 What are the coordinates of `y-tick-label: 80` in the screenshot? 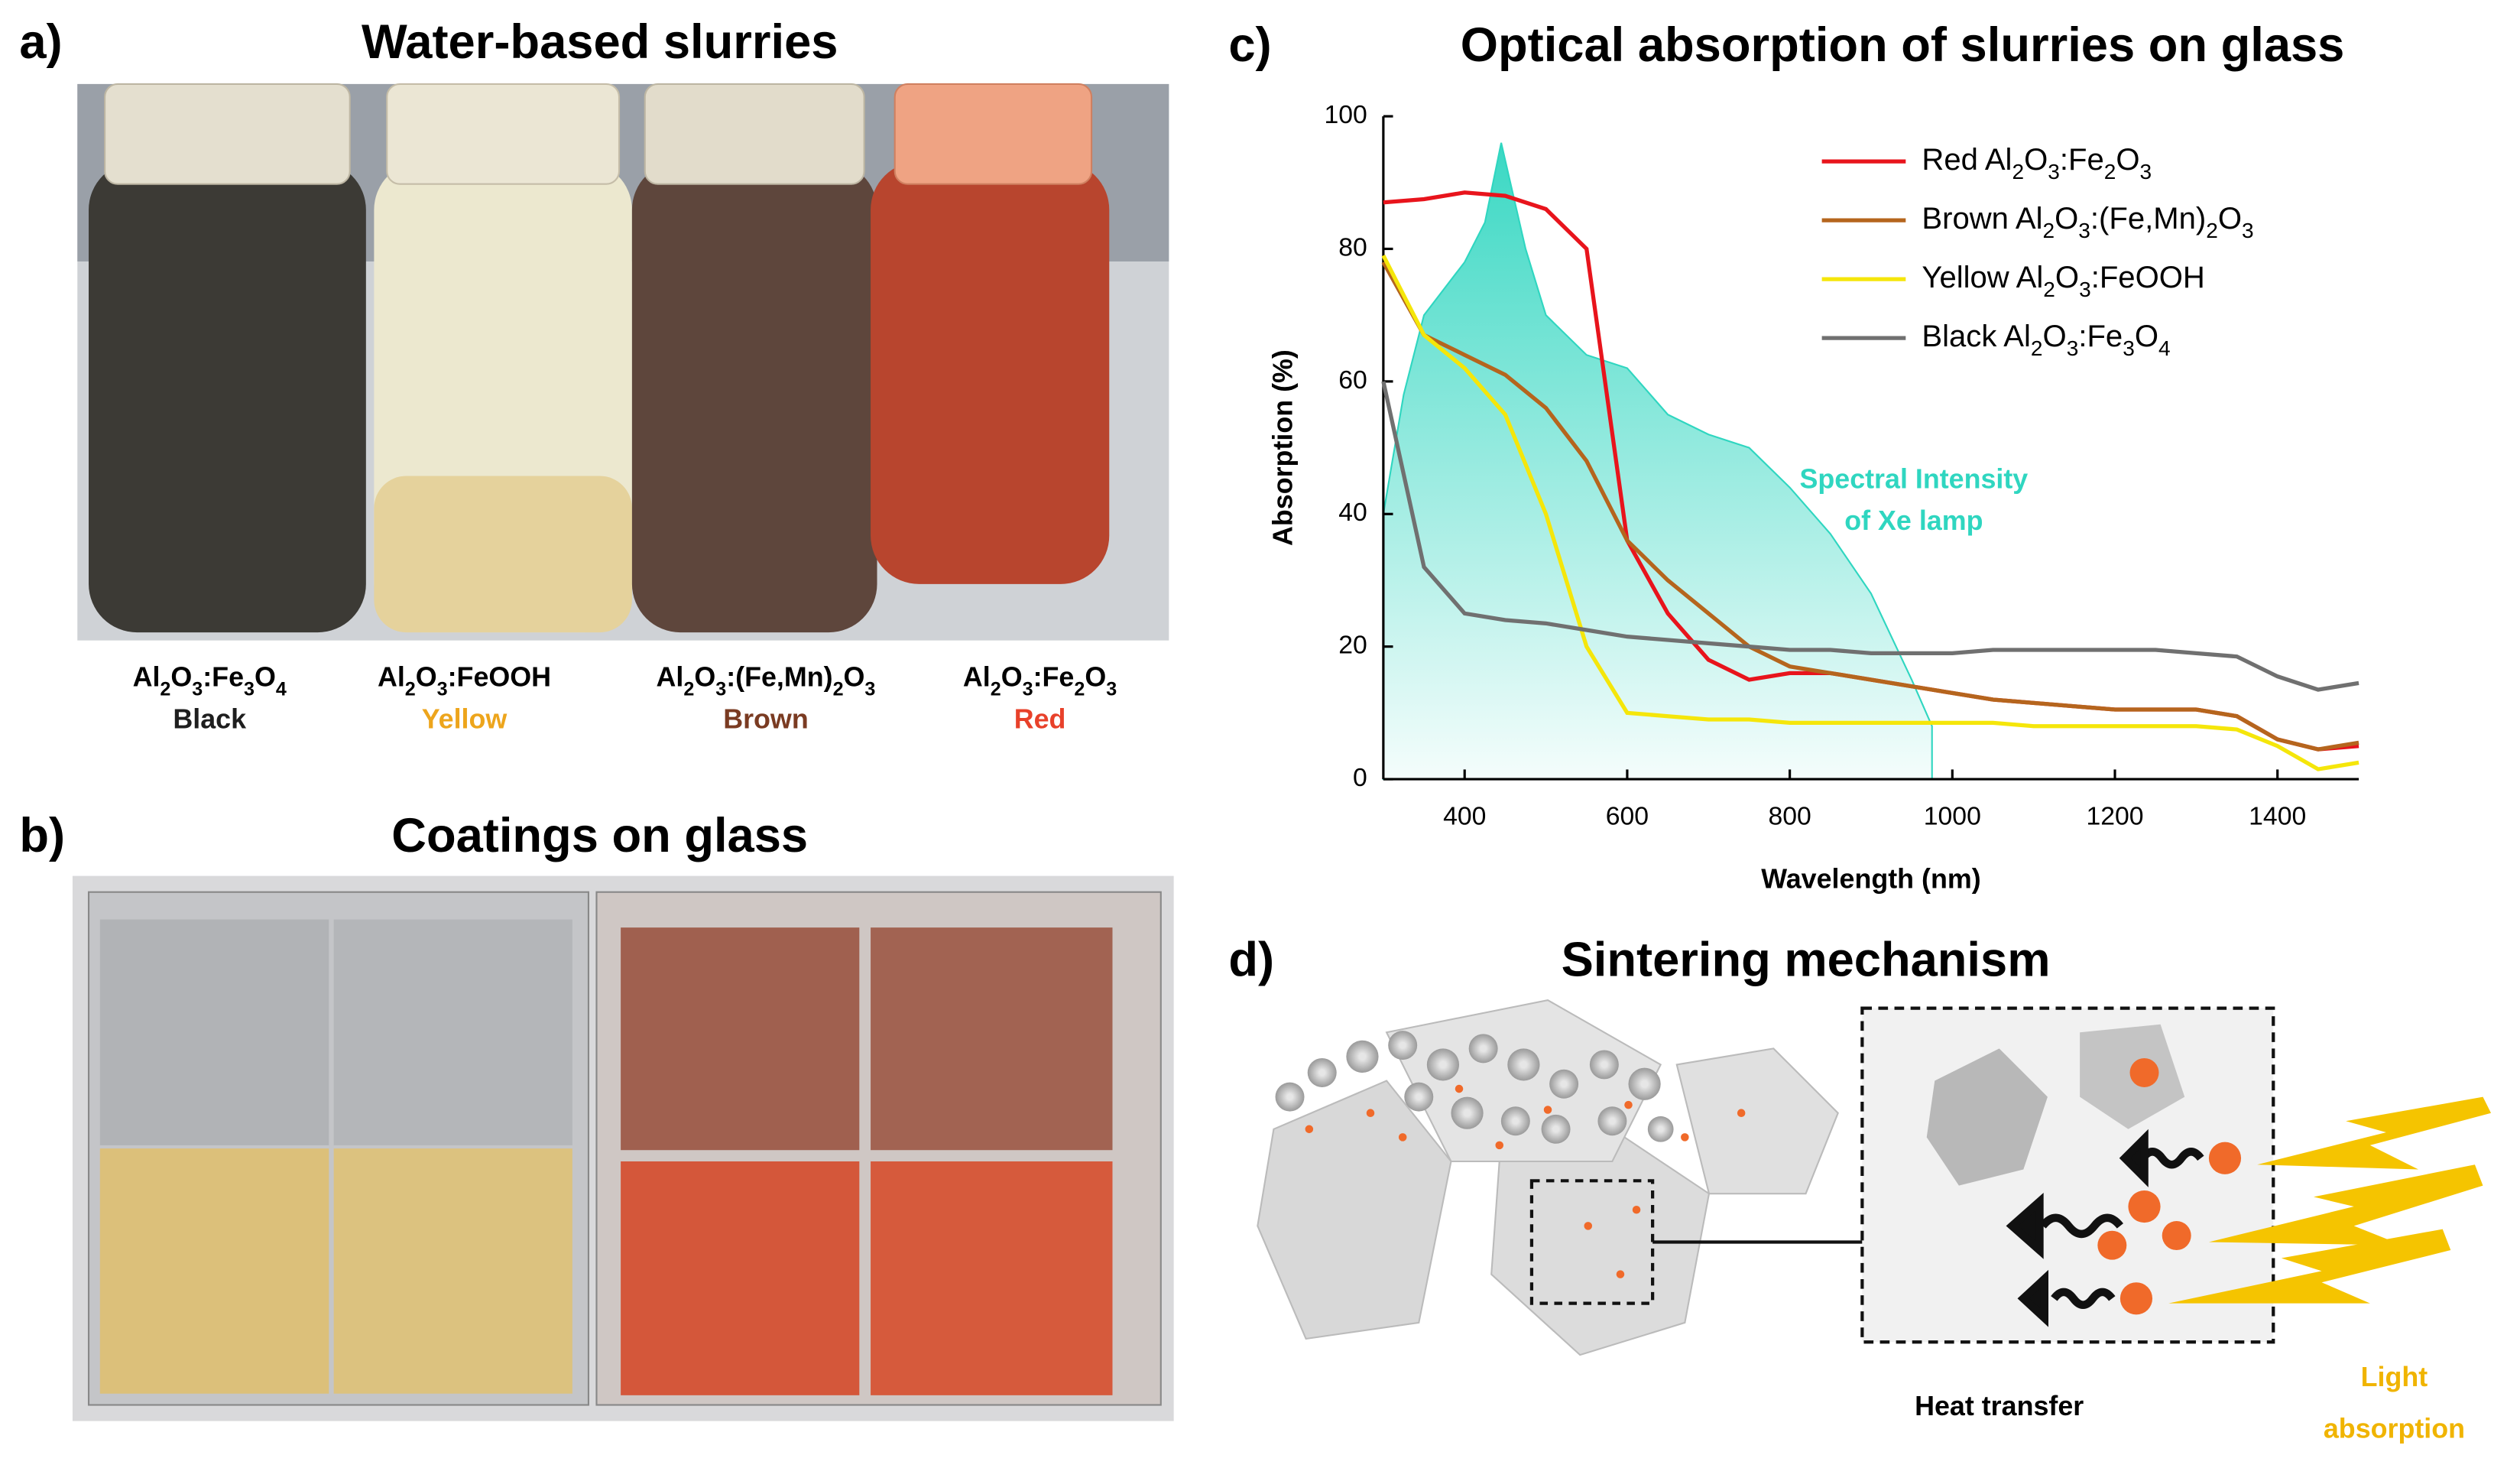 It's located at (1352, 246).